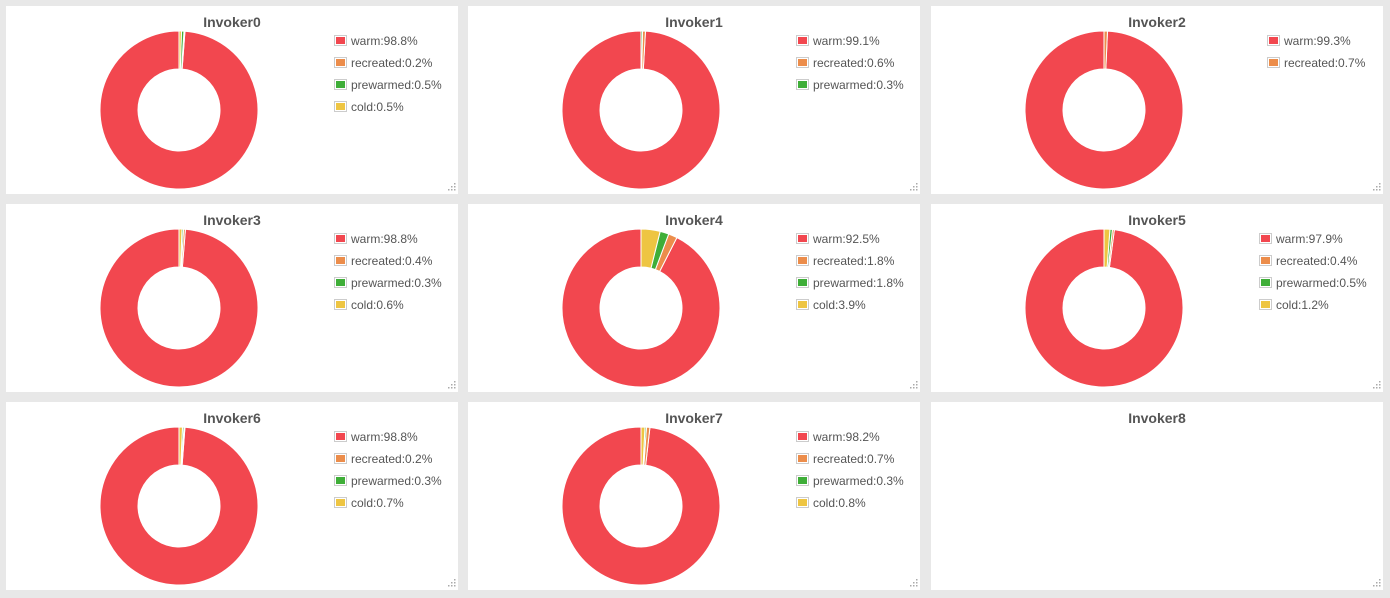 This screenshot has width=1390, height=598. Describe the element at coordinates (854, 63) in the screenshot. I see `legend-label: recreated:0.6%` at that location.